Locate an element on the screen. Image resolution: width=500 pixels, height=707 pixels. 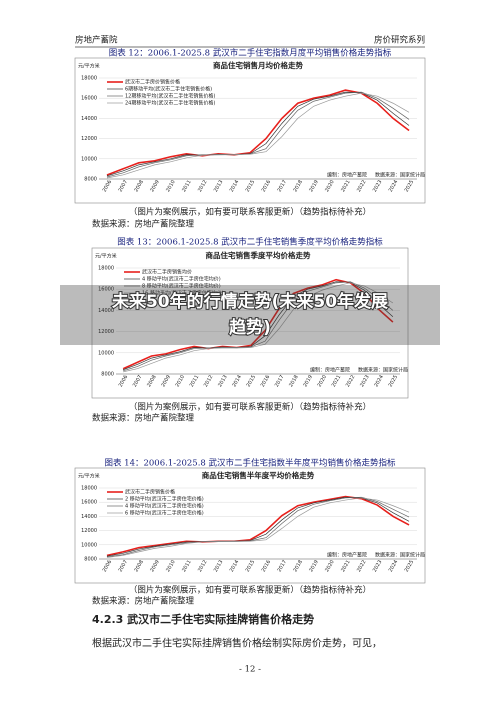
legend-label: 24期移动平均(武汉市二手住宅销售价格) is located at coordinates (170, 103).